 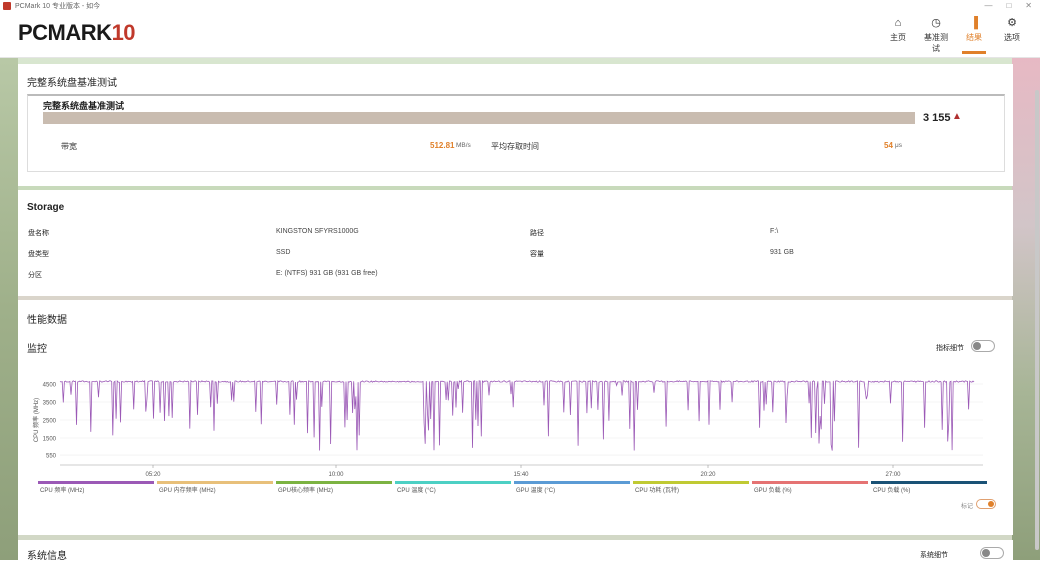 What do you see at coordinates (657, 490) in the screenshot?
I see `legend-label: CPU 功耗 (瓦特)` at bounding box center [657, 490].